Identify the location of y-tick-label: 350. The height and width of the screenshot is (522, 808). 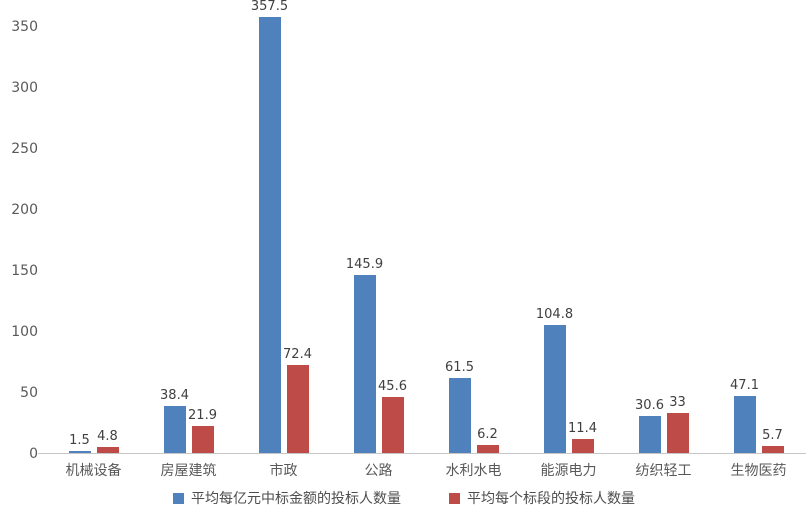
(24, 27).